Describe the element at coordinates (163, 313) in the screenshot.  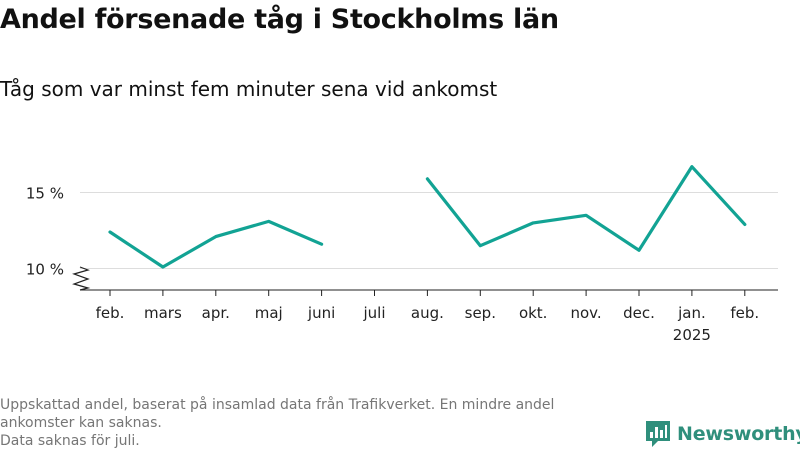
I see `x-tick-label: mars` at that location.